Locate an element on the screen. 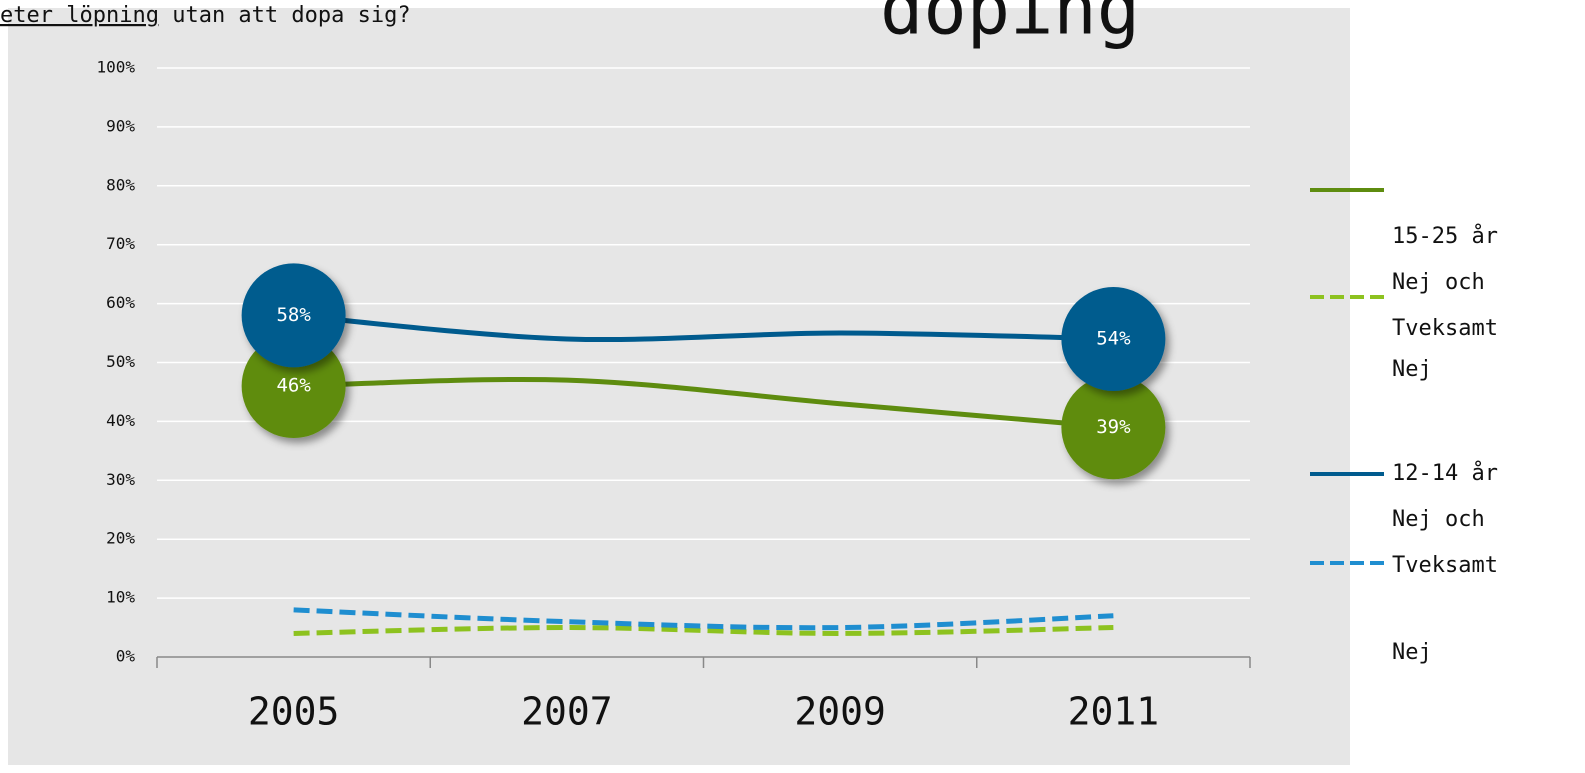 This screenshot has height=773, width=1585. y-tick-label: 60% is located at coordinates (120, 302).